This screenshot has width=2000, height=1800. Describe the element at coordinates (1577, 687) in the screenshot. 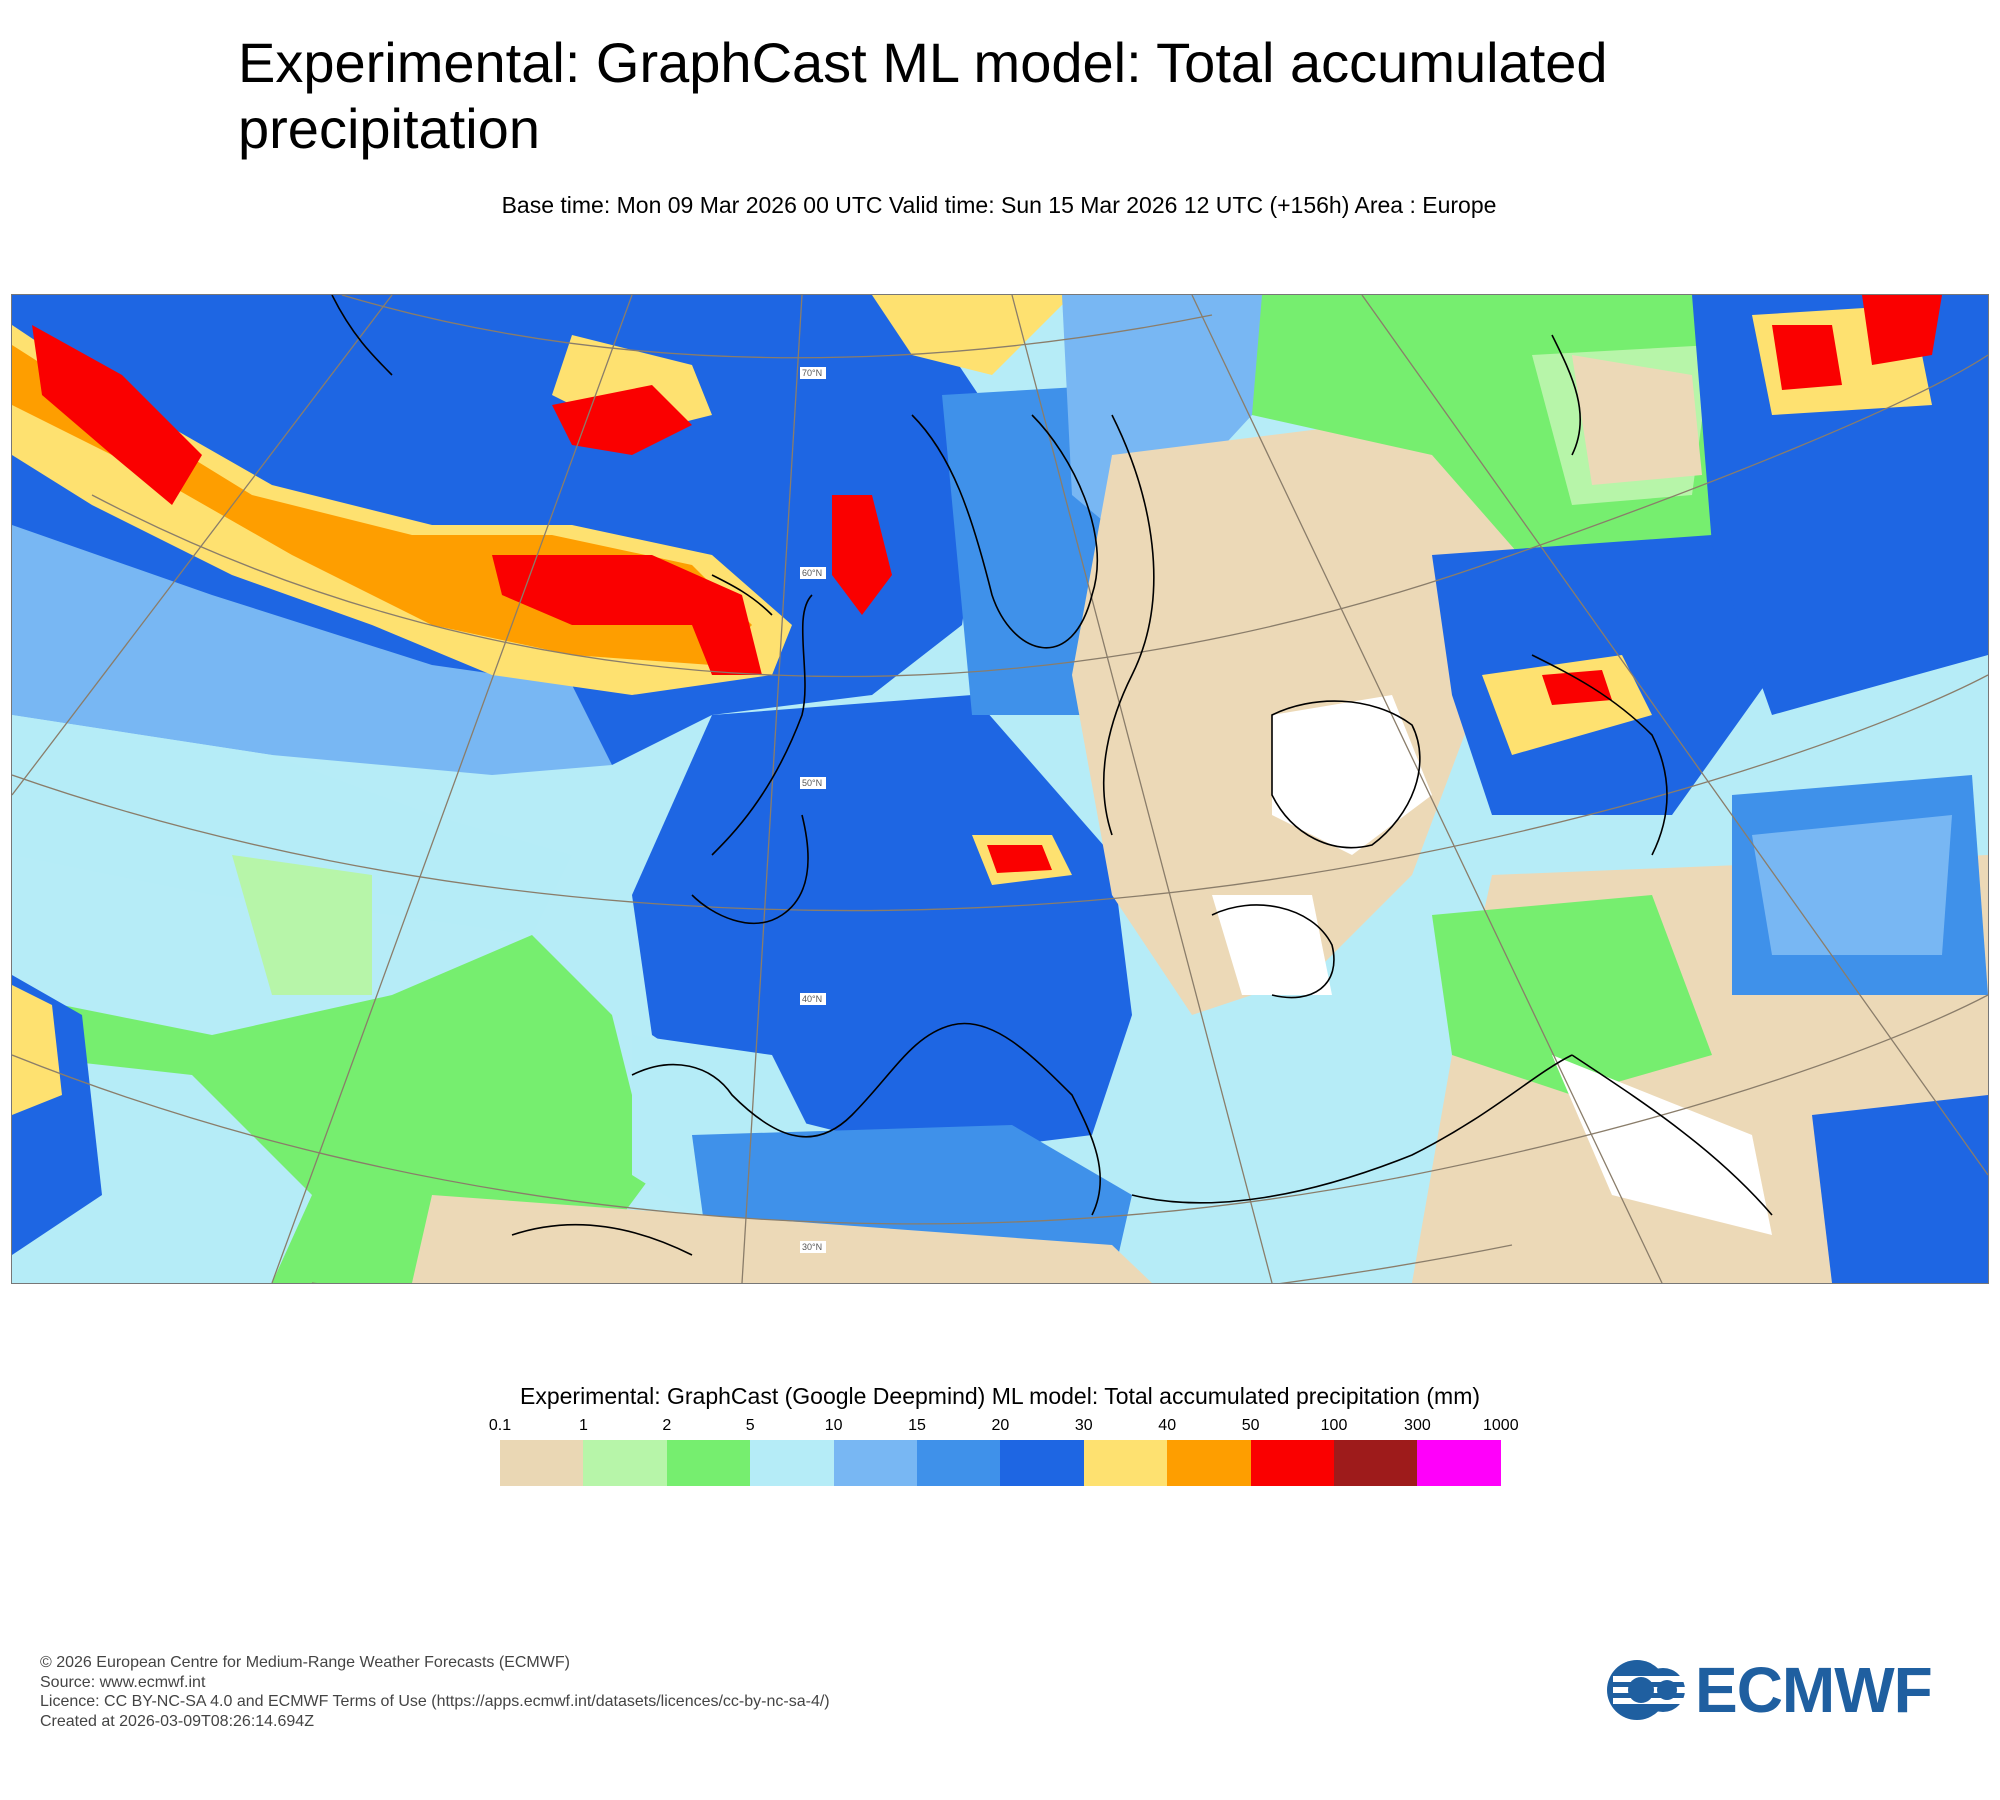

I see `precip-zone-caucasus-red` at that location.